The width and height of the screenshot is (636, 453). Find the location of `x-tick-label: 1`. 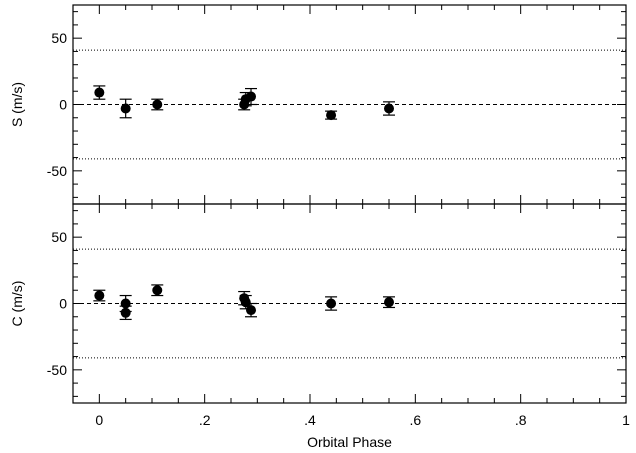

x-tick-label: 1 is located at coordinates (626, 420).